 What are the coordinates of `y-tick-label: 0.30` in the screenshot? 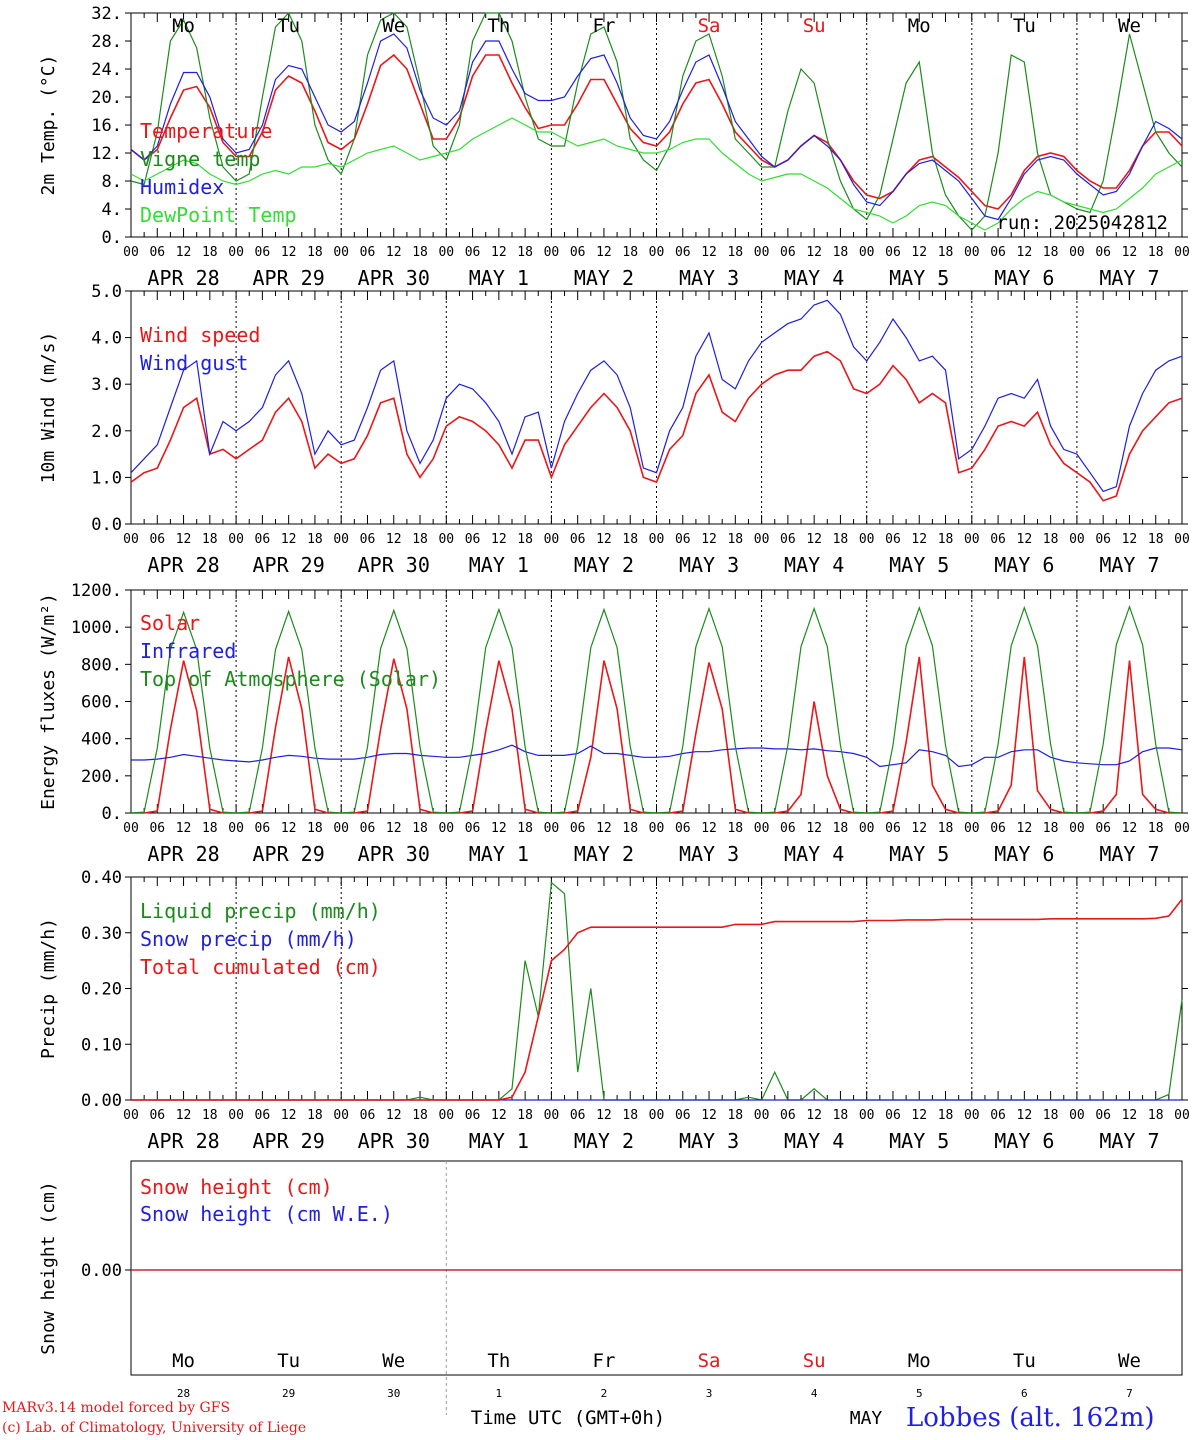 It's located at (101, 934).